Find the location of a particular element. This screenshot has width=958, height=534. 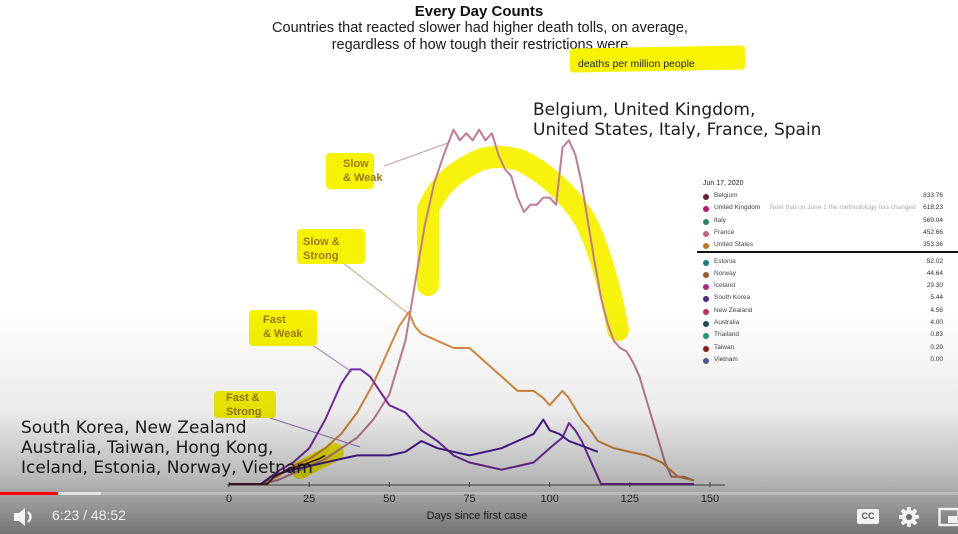

legend-row: Norway 44.64 is located at coordinates (823, 276).